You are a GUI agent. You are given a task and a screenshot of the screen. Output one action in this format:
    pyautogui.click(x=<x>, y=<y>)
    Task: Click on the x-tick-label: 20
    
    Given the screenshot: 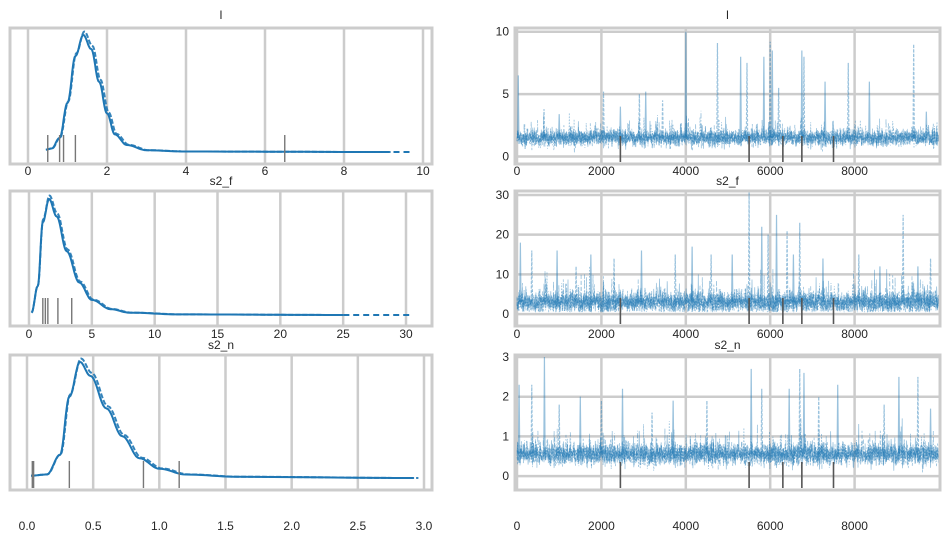 What is the action you would take?
    pyautogui.click(x=281, y=334)
    